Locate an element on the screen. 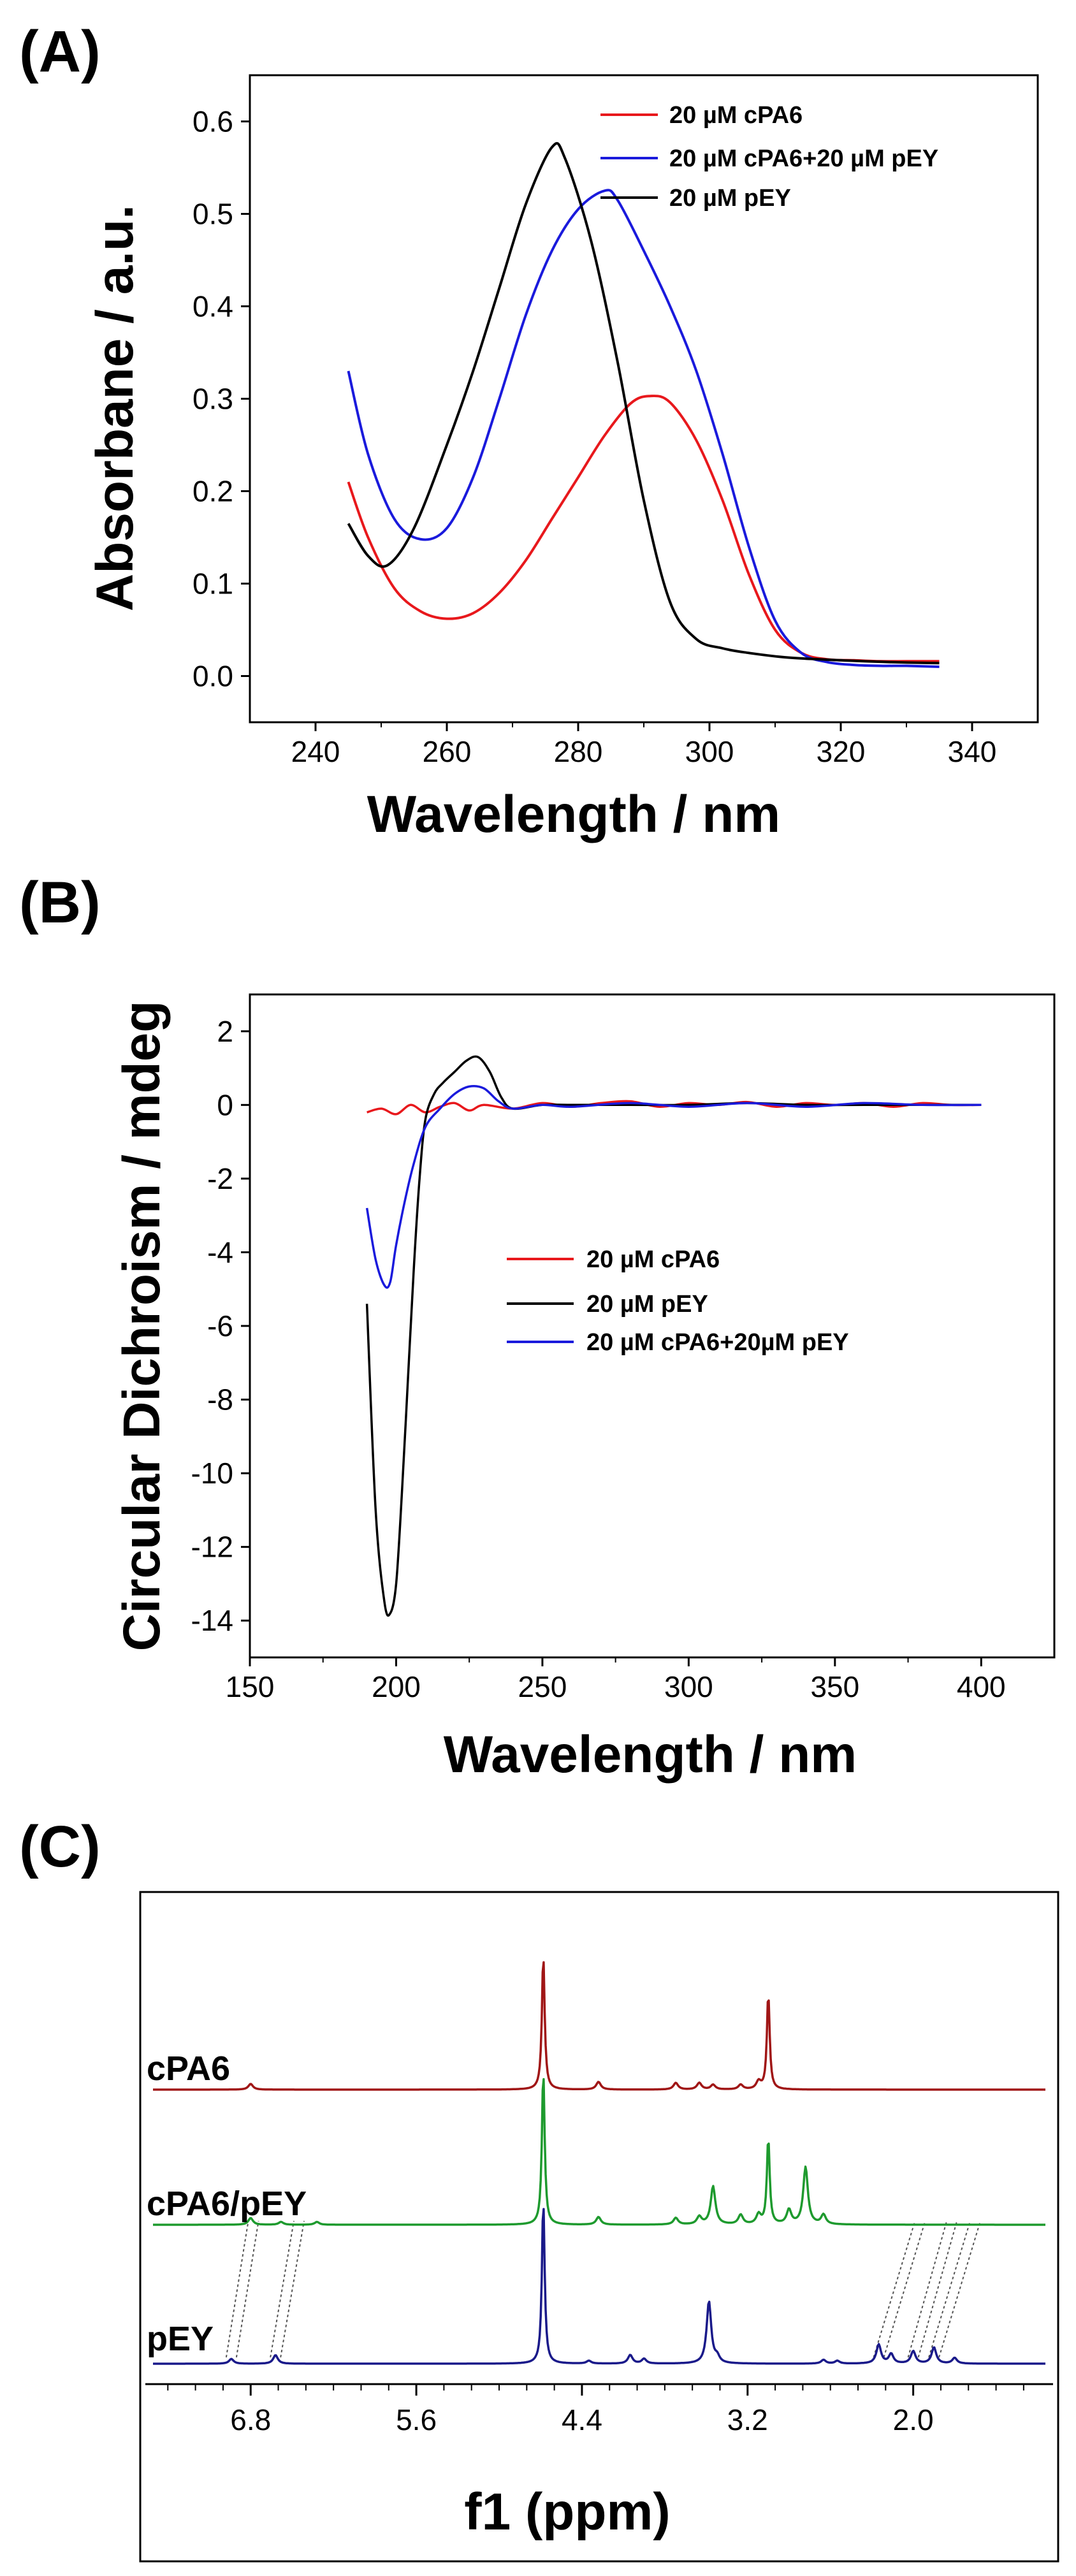 This screenshot has width=1076, height=2576. x-tick-label: 260 is located at coordinates (447, 751).